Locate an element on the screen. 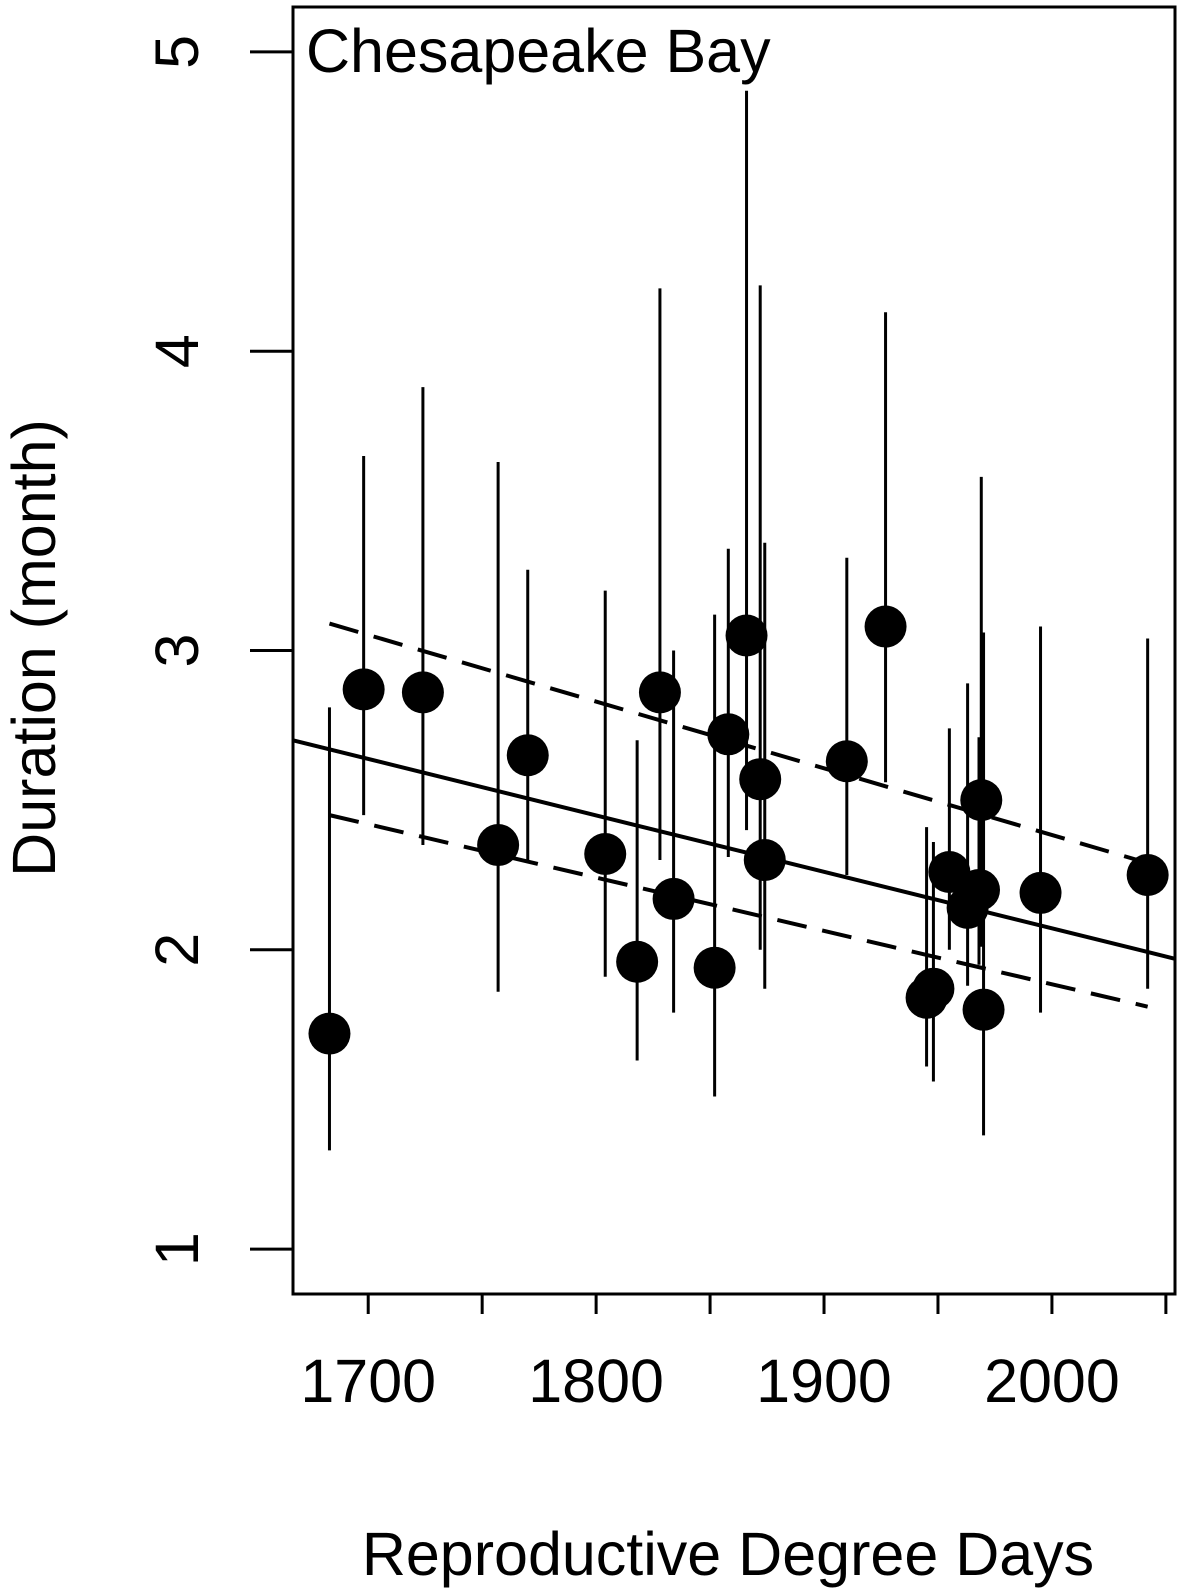  x-tick-label: 1800 is located at coordinates (596, 1381).